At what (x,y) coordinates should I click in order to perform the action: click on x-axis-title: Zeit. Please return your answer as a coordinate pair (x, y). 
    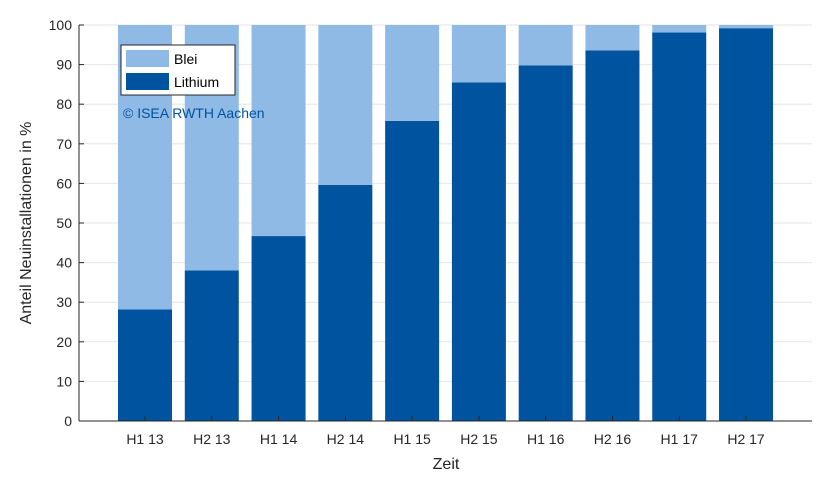
    Looking at the image, I should click on (446, 464).